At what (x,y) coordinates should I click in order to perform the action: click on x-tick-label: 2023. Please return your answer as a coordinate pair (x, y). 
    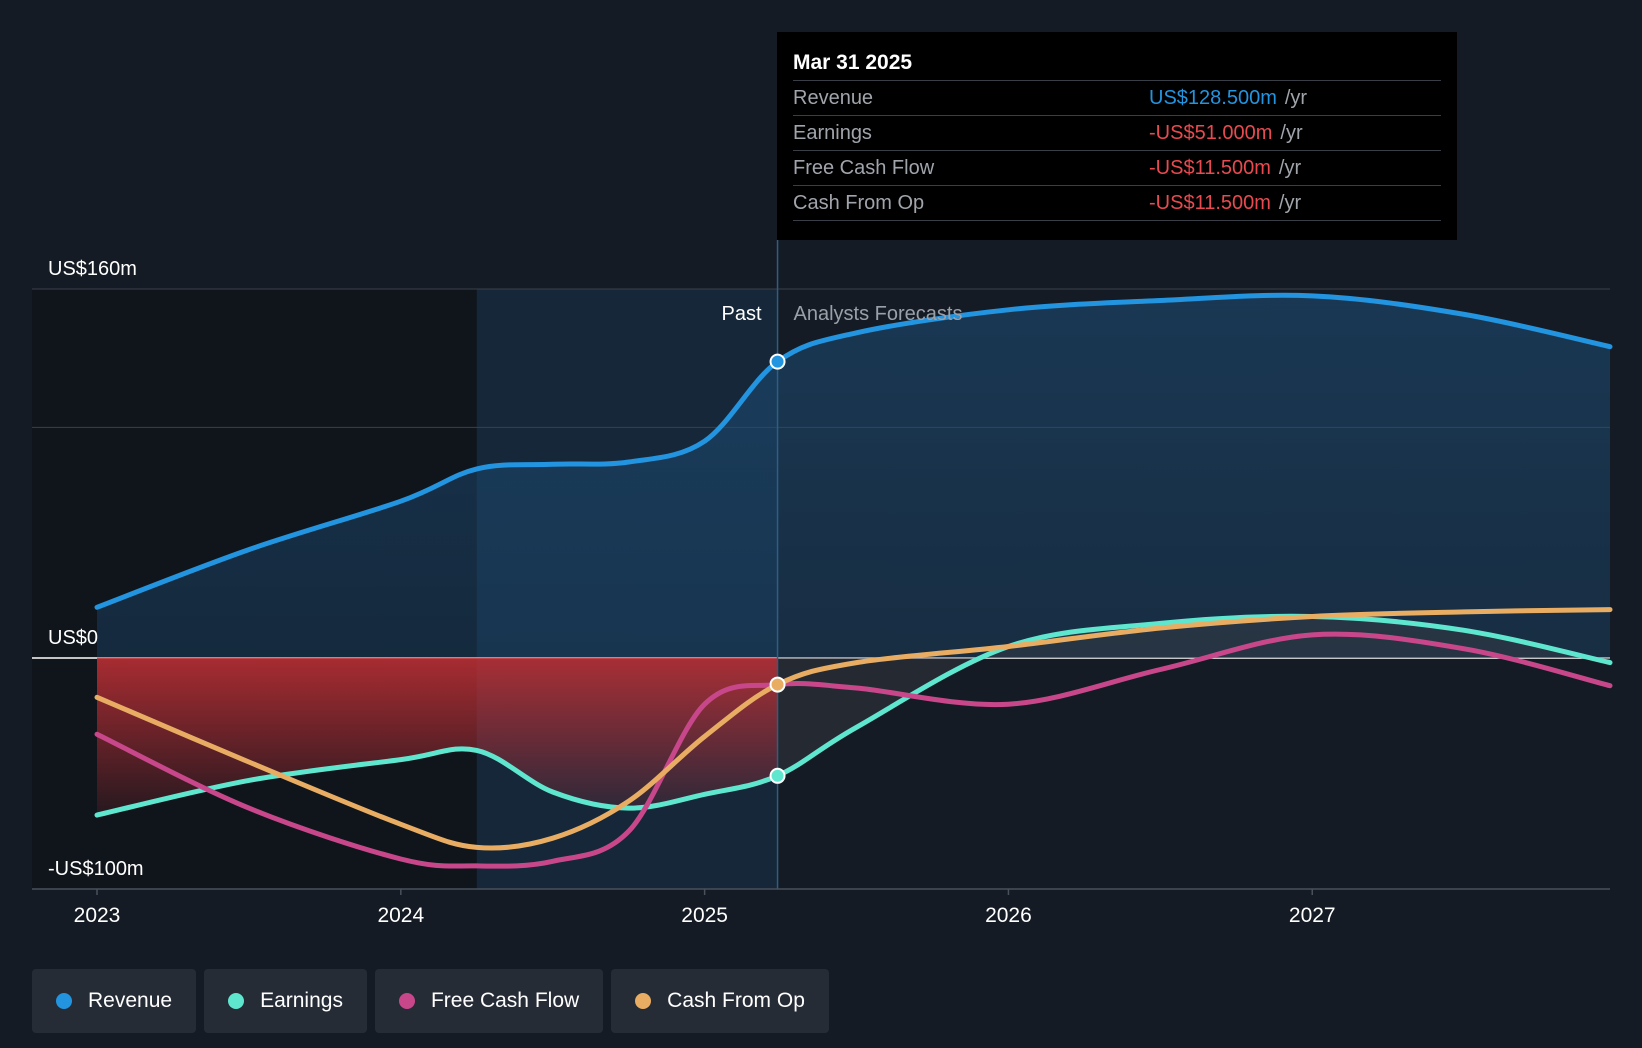
    Looking at the image, I should click on (97, 915).